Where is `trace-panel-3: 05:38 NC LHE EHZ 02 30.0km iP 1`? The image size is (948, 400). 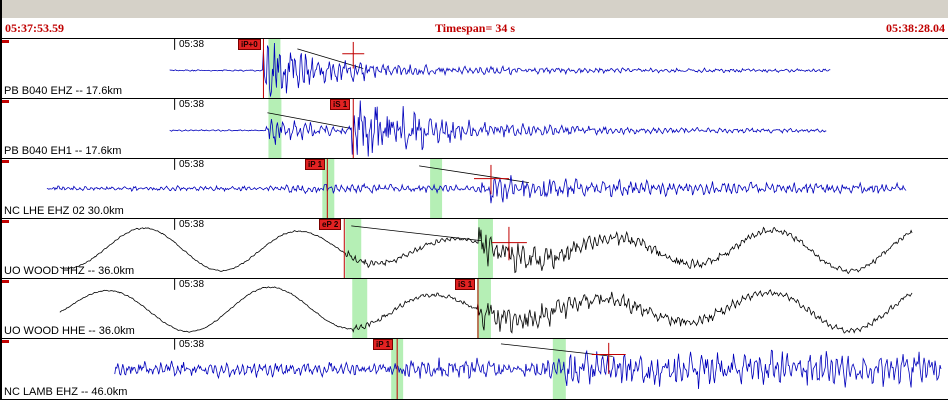 trace-panel-3: 05:38 NC LHE EHZ 02 30.0km iP 1 is located at coordinates (475, 188).